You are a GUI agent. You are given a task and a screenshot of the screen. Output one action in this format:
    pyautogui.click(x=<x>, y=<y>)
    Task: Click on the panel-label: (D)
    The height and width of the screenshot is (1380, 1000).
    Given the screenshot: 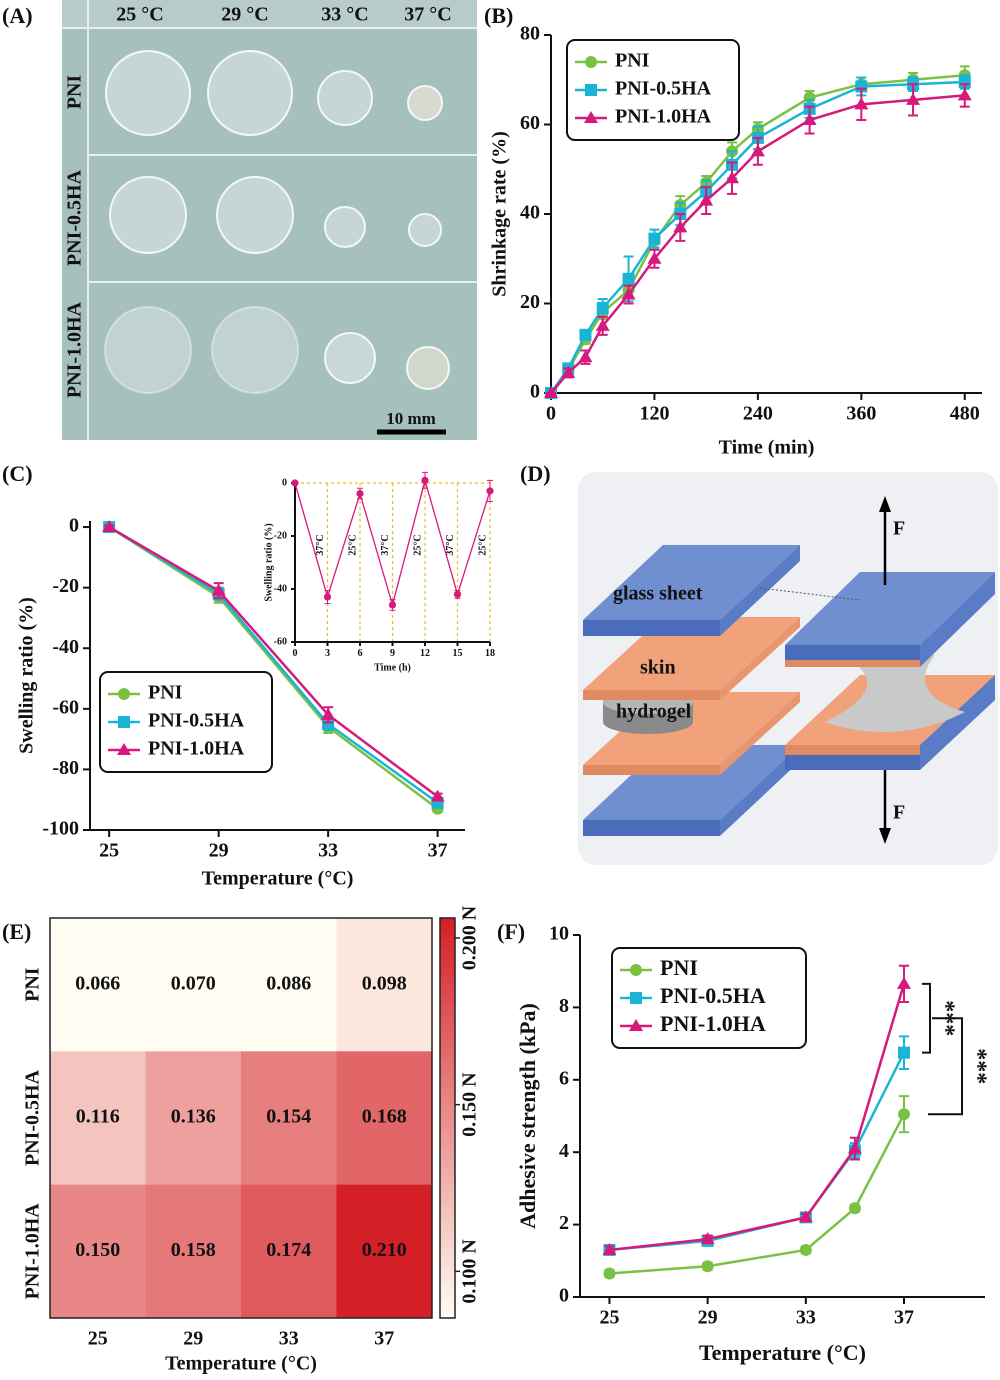 What is the action you would take?
    pyautogui.click(x=535, y=473)
    